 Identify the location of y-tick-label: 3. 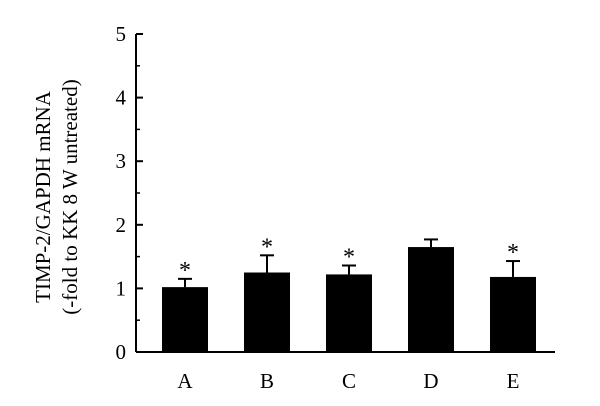
(121, 161).